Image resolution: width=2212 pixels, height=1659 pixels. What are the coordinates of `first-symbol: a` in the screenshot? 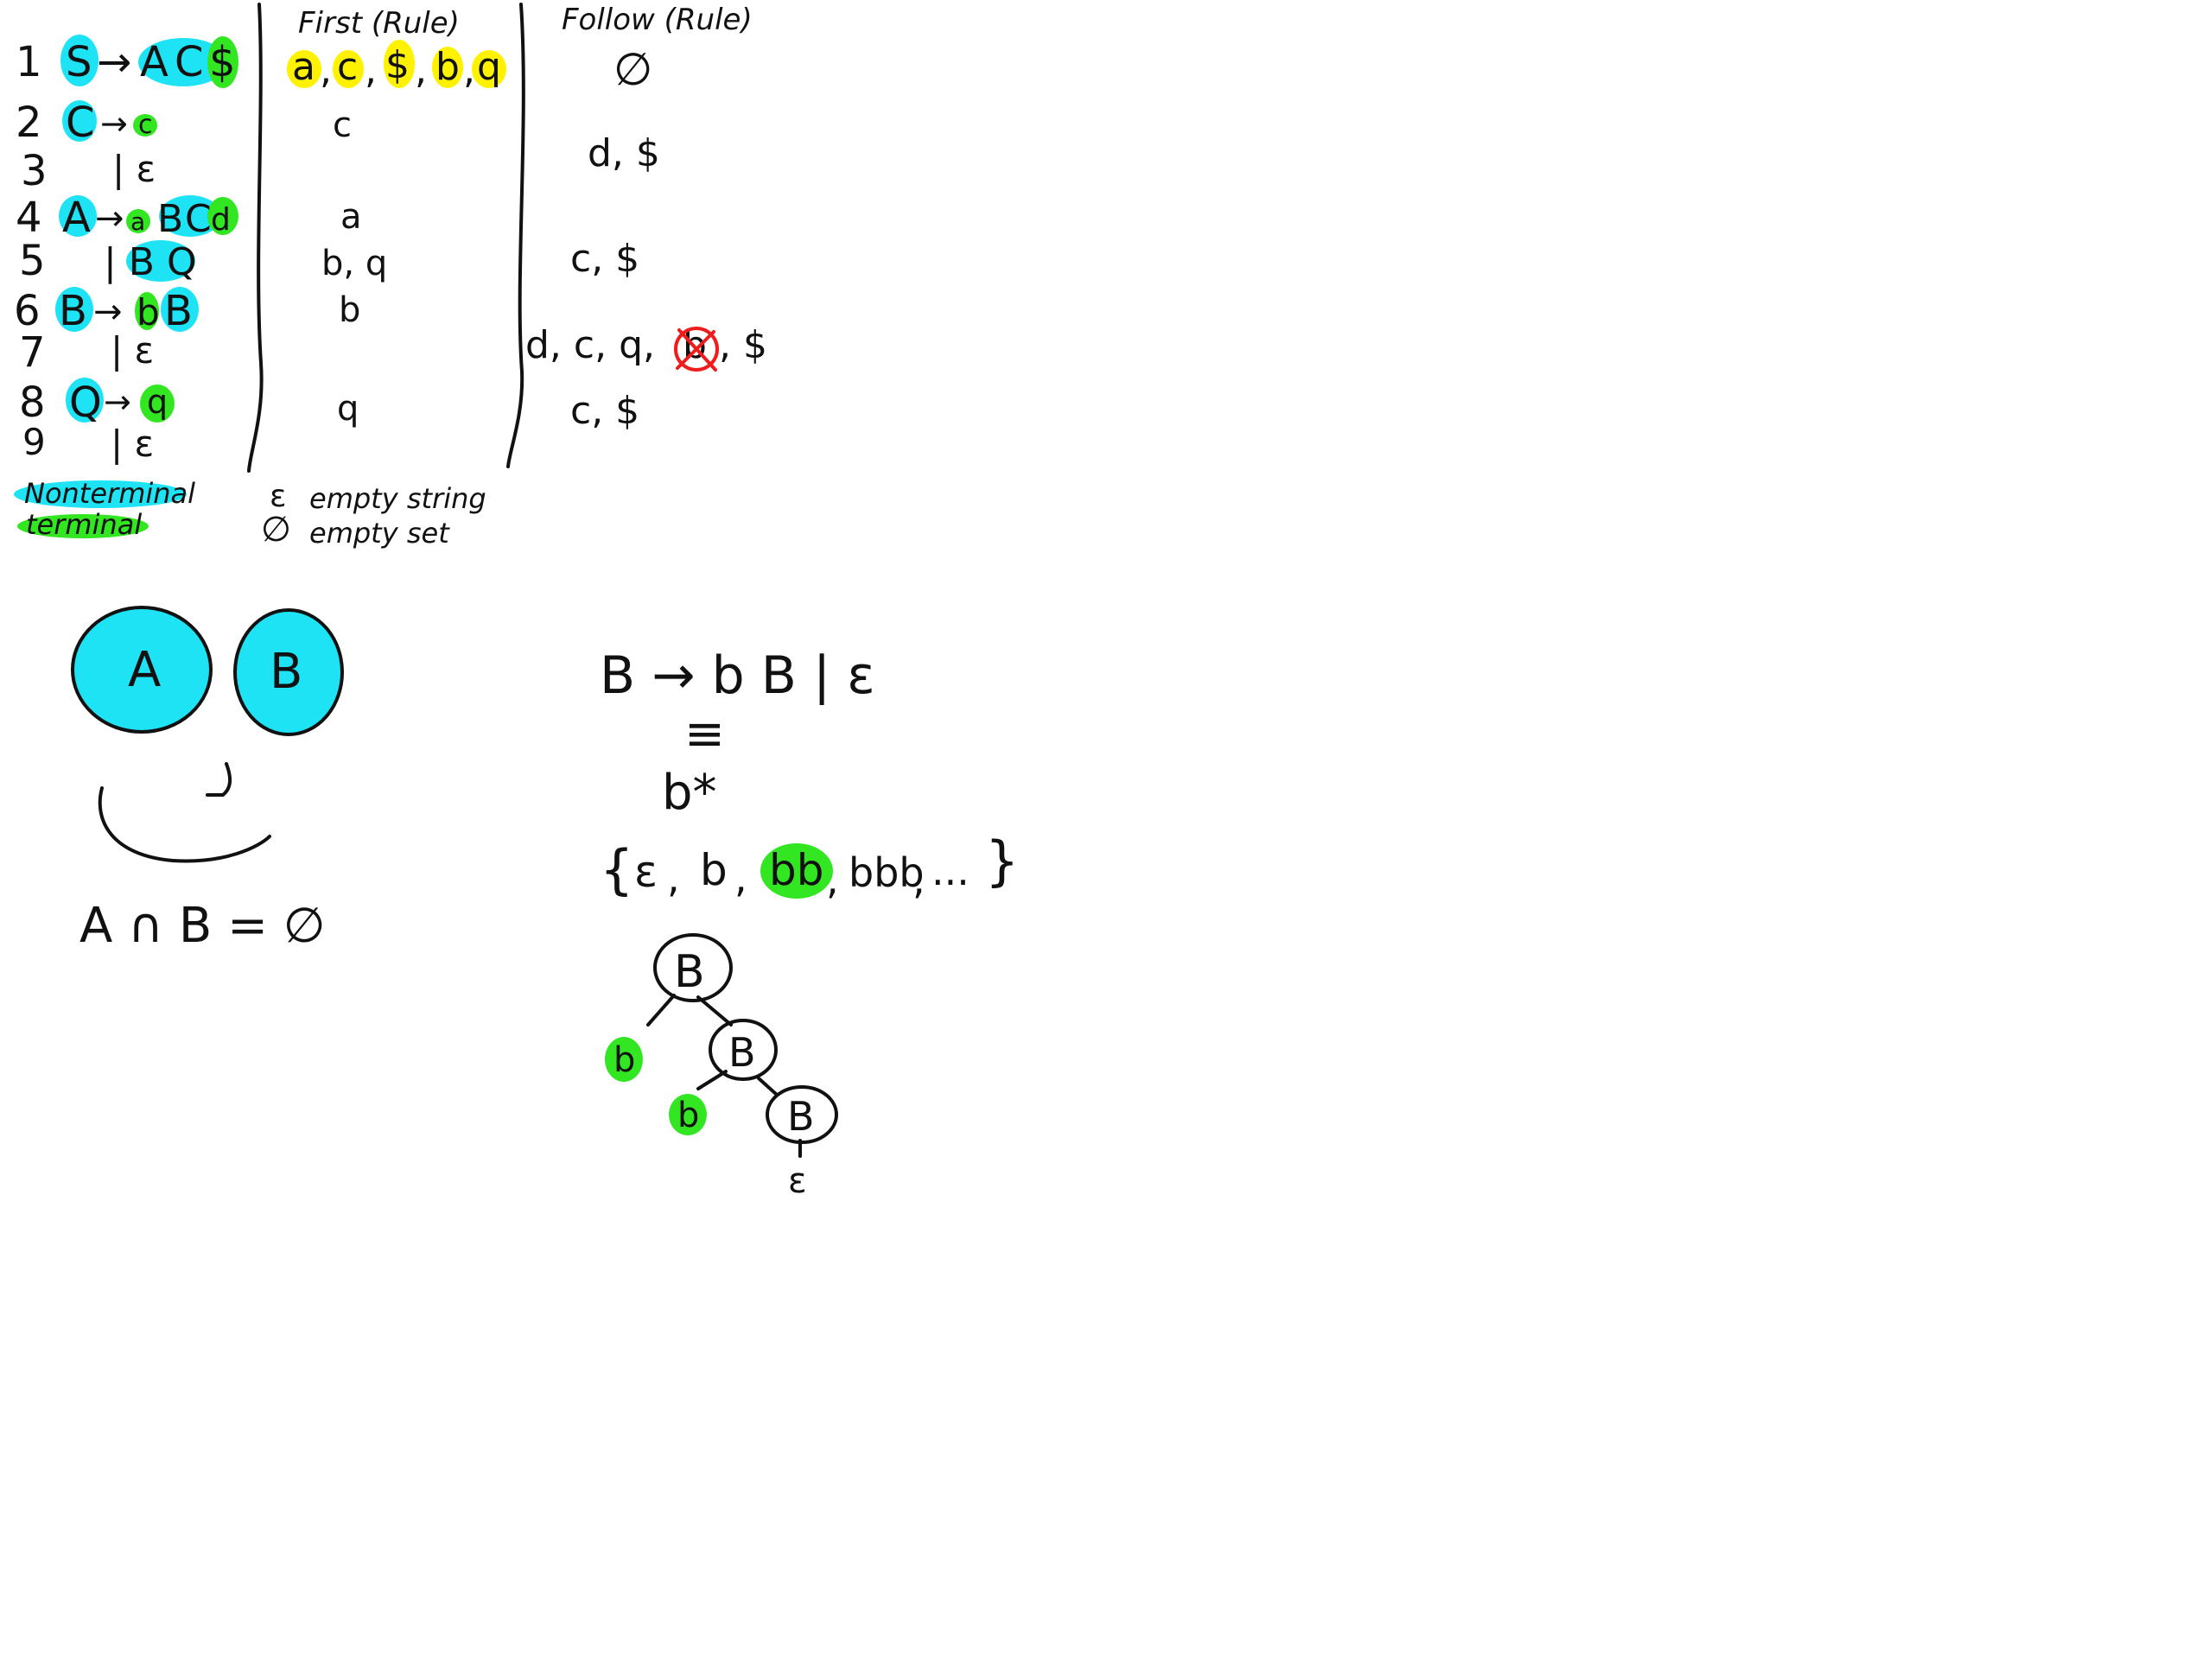 It's located at (303, 67).